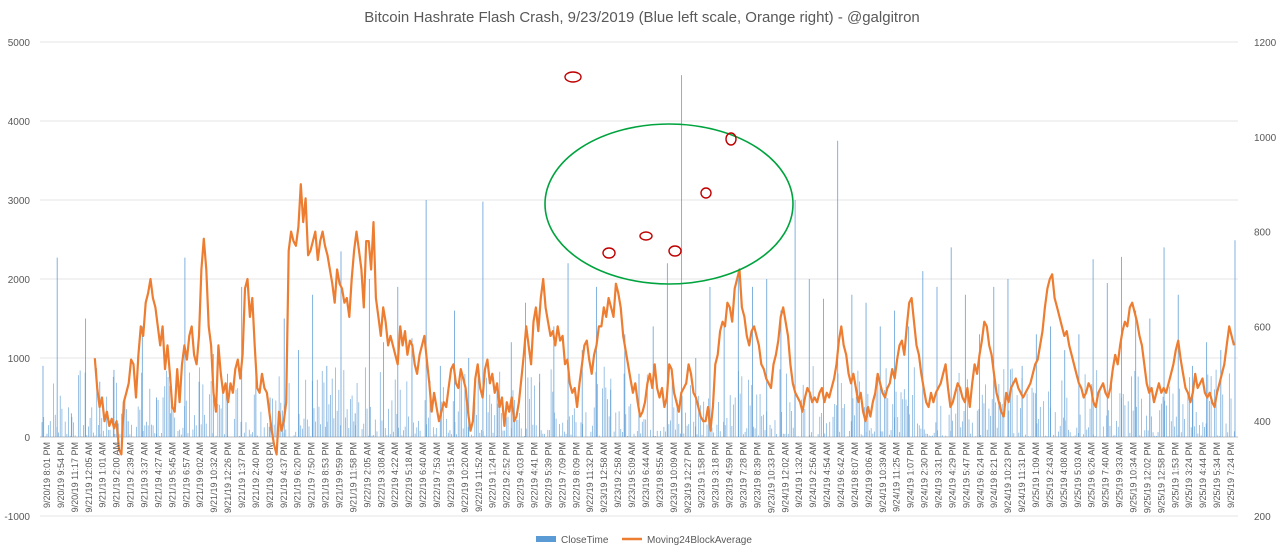  I want to click on left-axis-ticks: -1000 0 1000 2000 3000 4000 5000, so click(17, 280).